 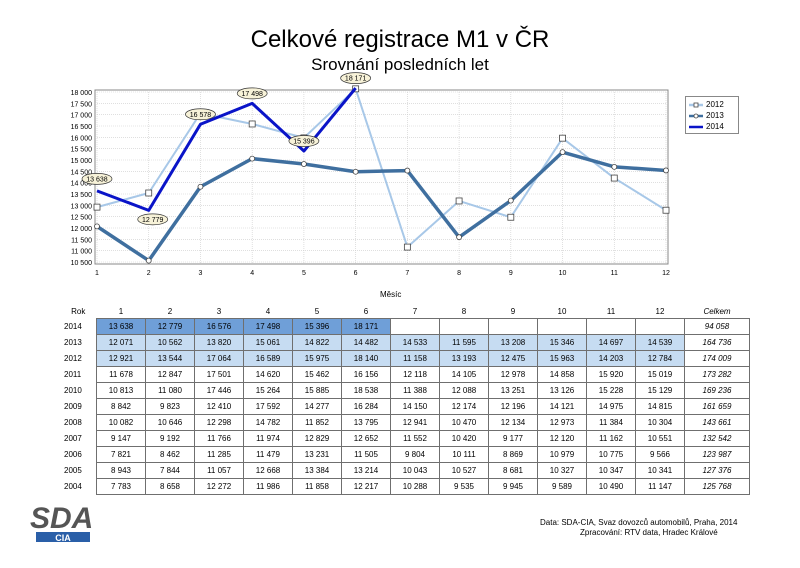 What do you see at coordinates (415, 422) in the screenshot?
I see `table-cell: 12 941` at bounding box center [415, 422].